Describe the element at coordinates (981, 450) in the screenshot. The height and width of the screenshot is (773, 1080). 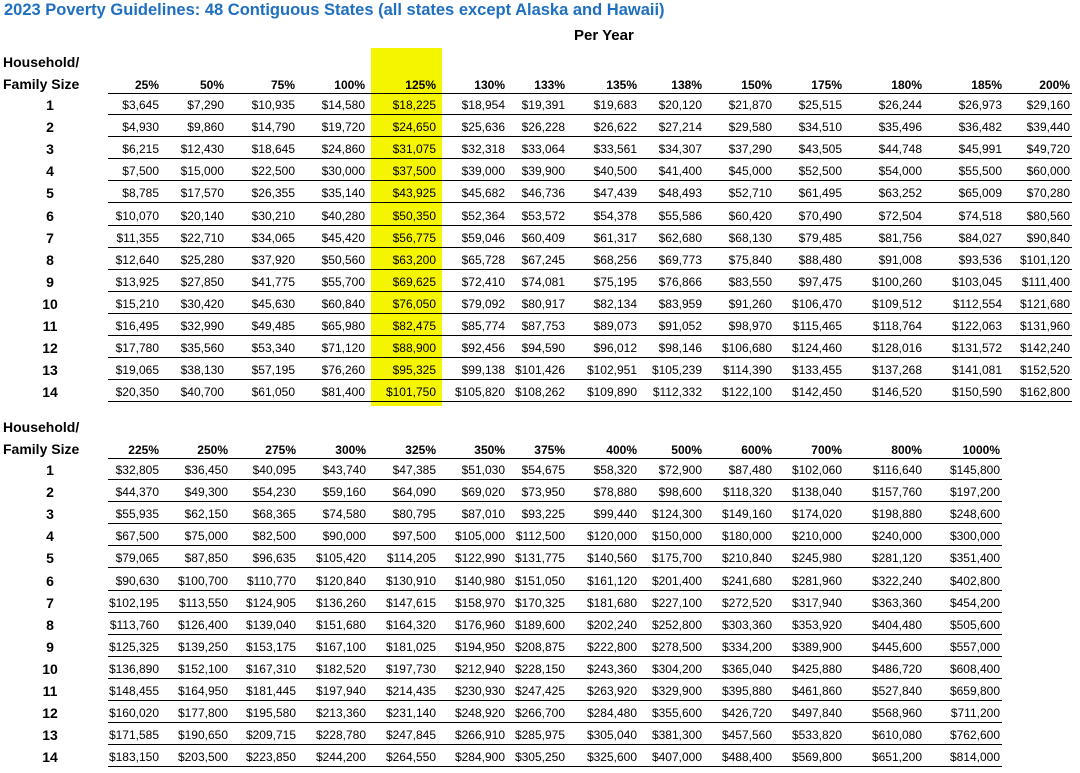
I see `column-header: 1000%` at that location.